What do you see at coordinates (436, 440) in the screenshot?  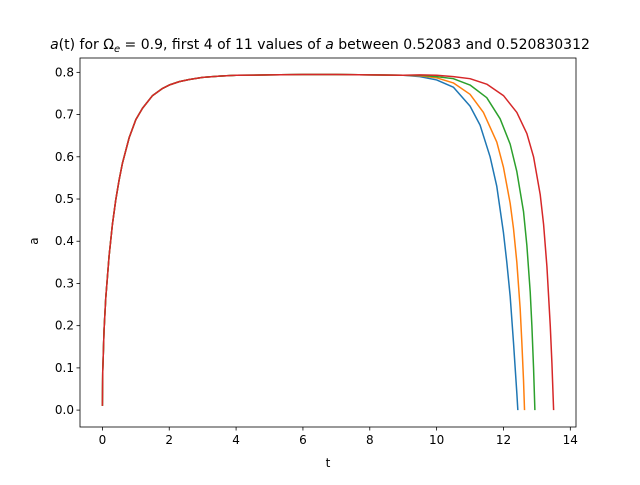 I see `x-tick-label: 10` at bounding box center [436, 440].